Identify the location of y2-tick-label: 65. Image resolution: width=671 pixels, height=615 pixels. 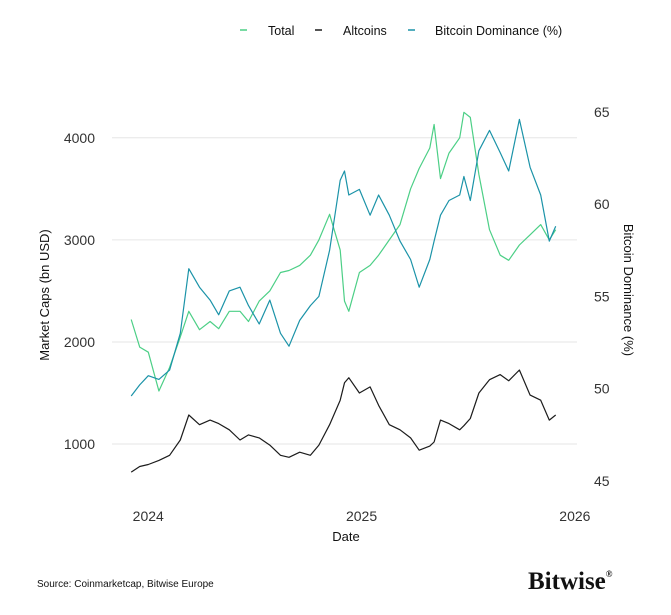
(602, 112).